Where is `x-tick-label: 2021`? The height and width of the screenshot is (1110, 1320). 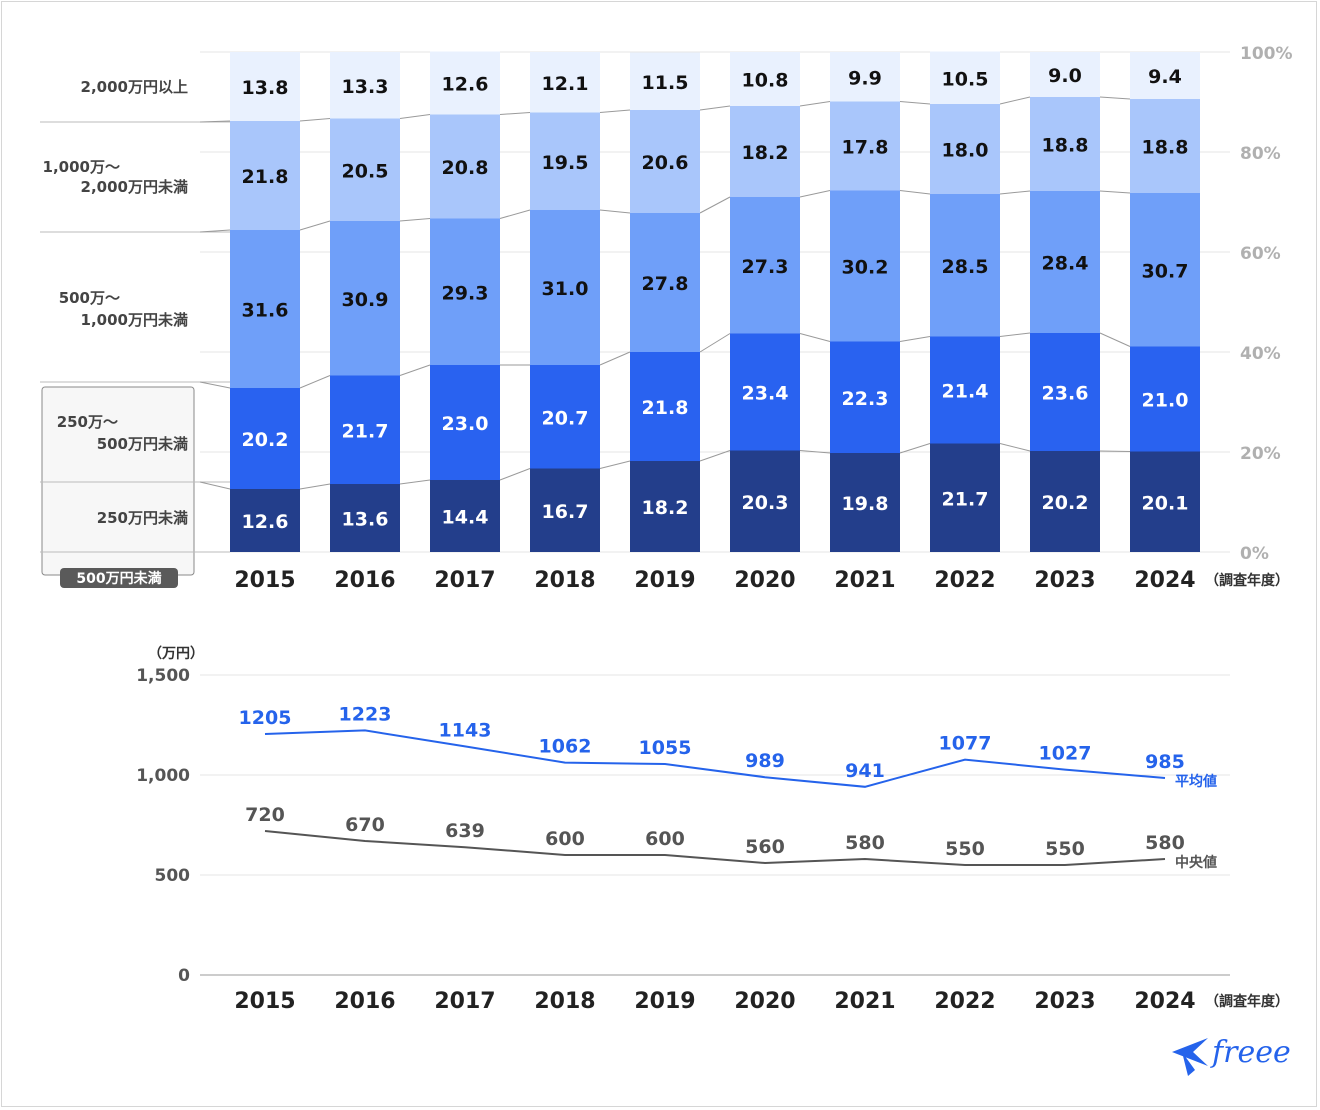
x-tick-label: 2021 is located at coordinates (864, 580).